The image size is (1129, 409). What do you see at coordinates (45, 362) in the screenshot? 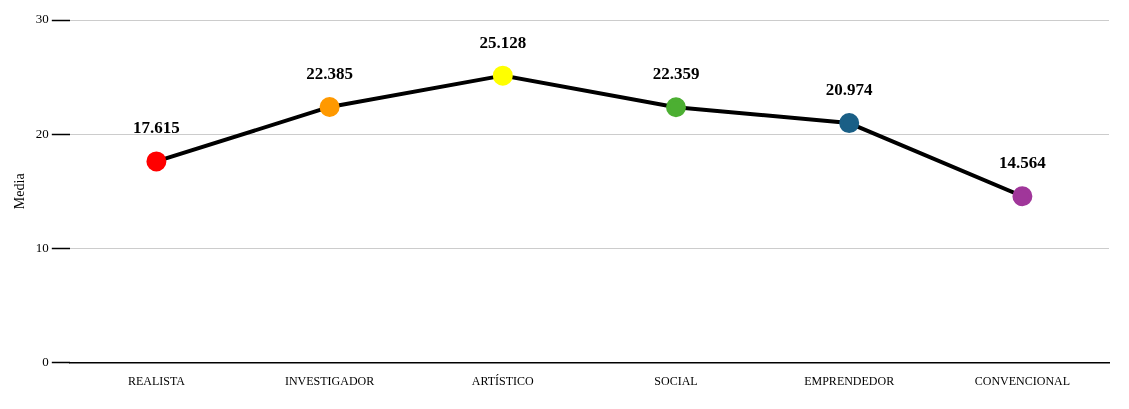
I see `y-tick-label: 0` at bounding box center [45, 362].